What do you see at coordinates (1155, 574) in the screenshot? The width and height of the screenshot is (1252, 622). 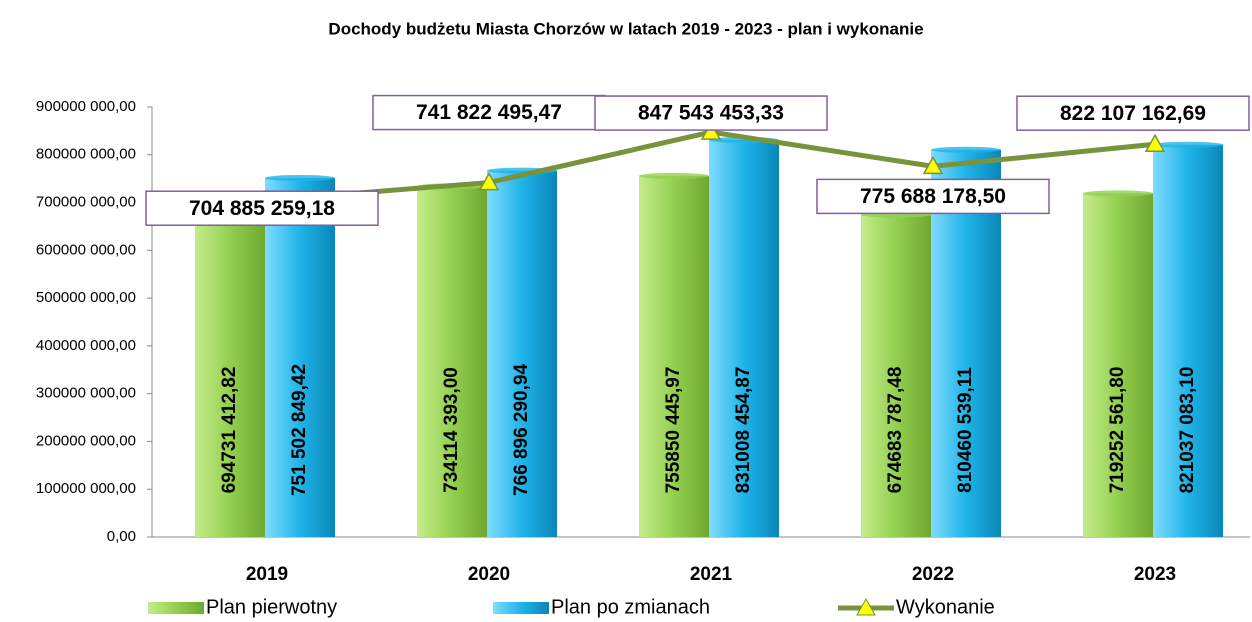 I see `x-tick-label: 2023` at bounding box center [1155, 574].